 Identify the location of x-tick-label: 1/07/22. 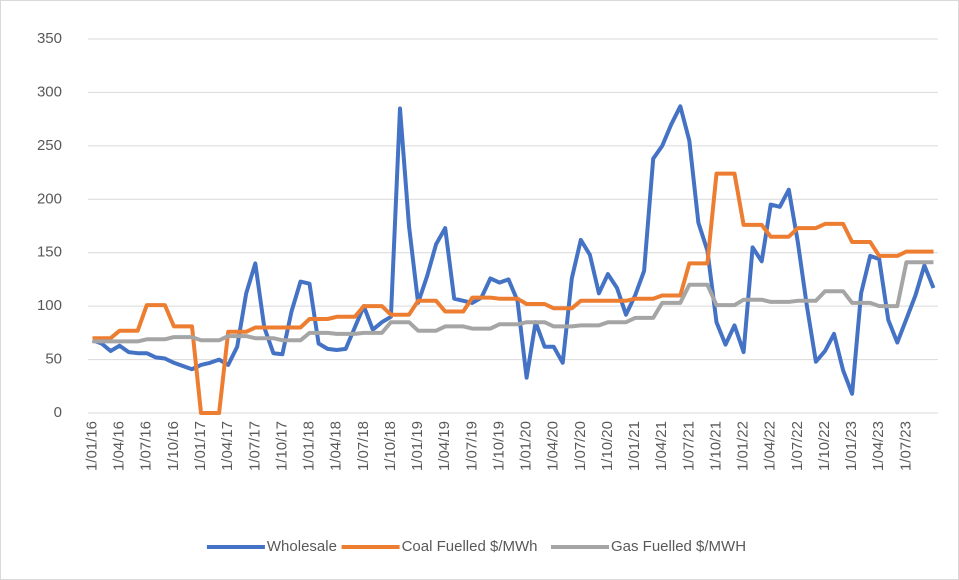
(797, 446).